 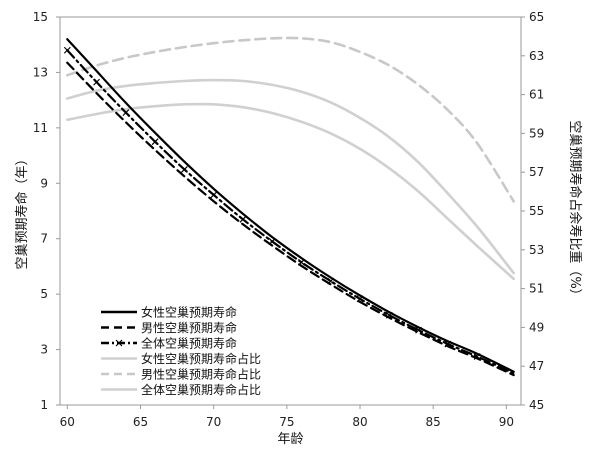 I want to click on legend-label: 男性空巢预期寿命, so click(x=189, y=327).